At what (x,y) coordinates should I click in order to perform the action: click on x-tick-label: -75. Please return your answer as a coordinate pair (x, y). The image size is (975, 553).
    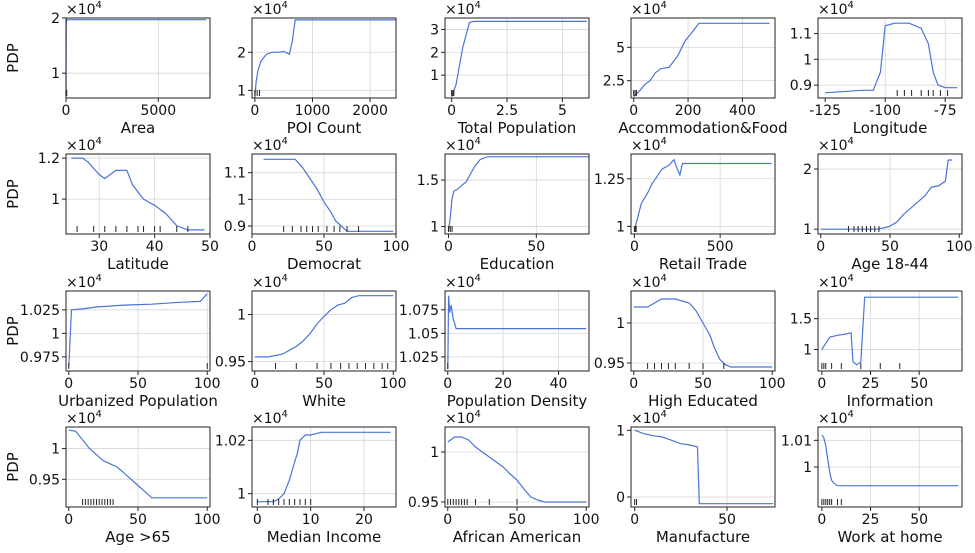
    Looking at the image, I should click on (945, 111).